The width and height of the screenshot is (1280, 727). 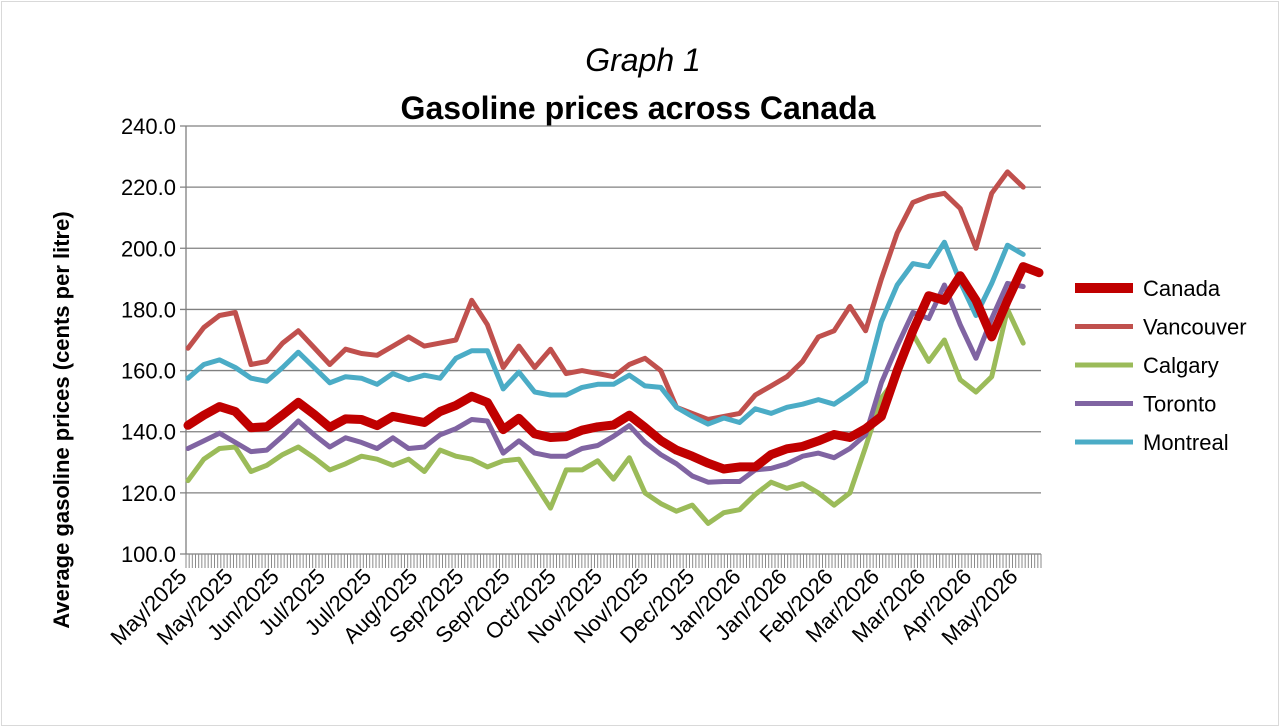 I want to click on y-tick-label: 100.0, so click(x=148, y=554).